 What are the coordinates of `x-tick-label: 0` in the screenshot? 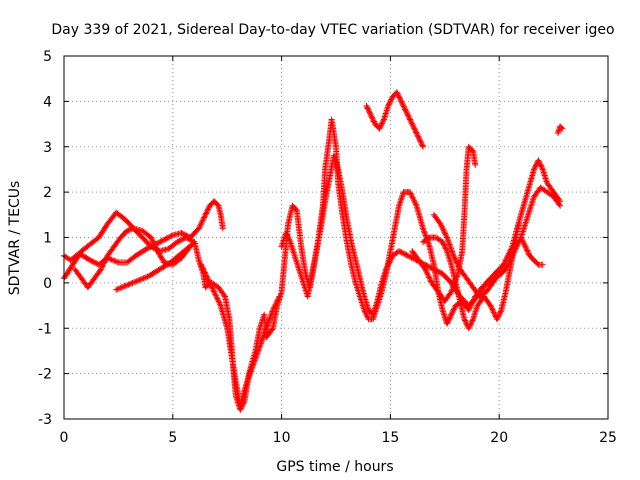 It's located at (64, 438).